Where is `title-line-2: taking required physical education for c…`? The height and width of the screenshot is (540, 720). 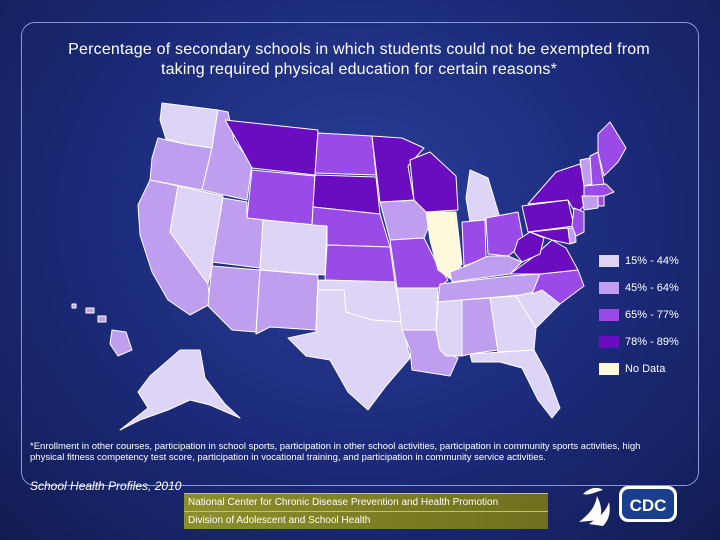
title-line-2: taking required physical education for c… is located at coordinates (359, 69).